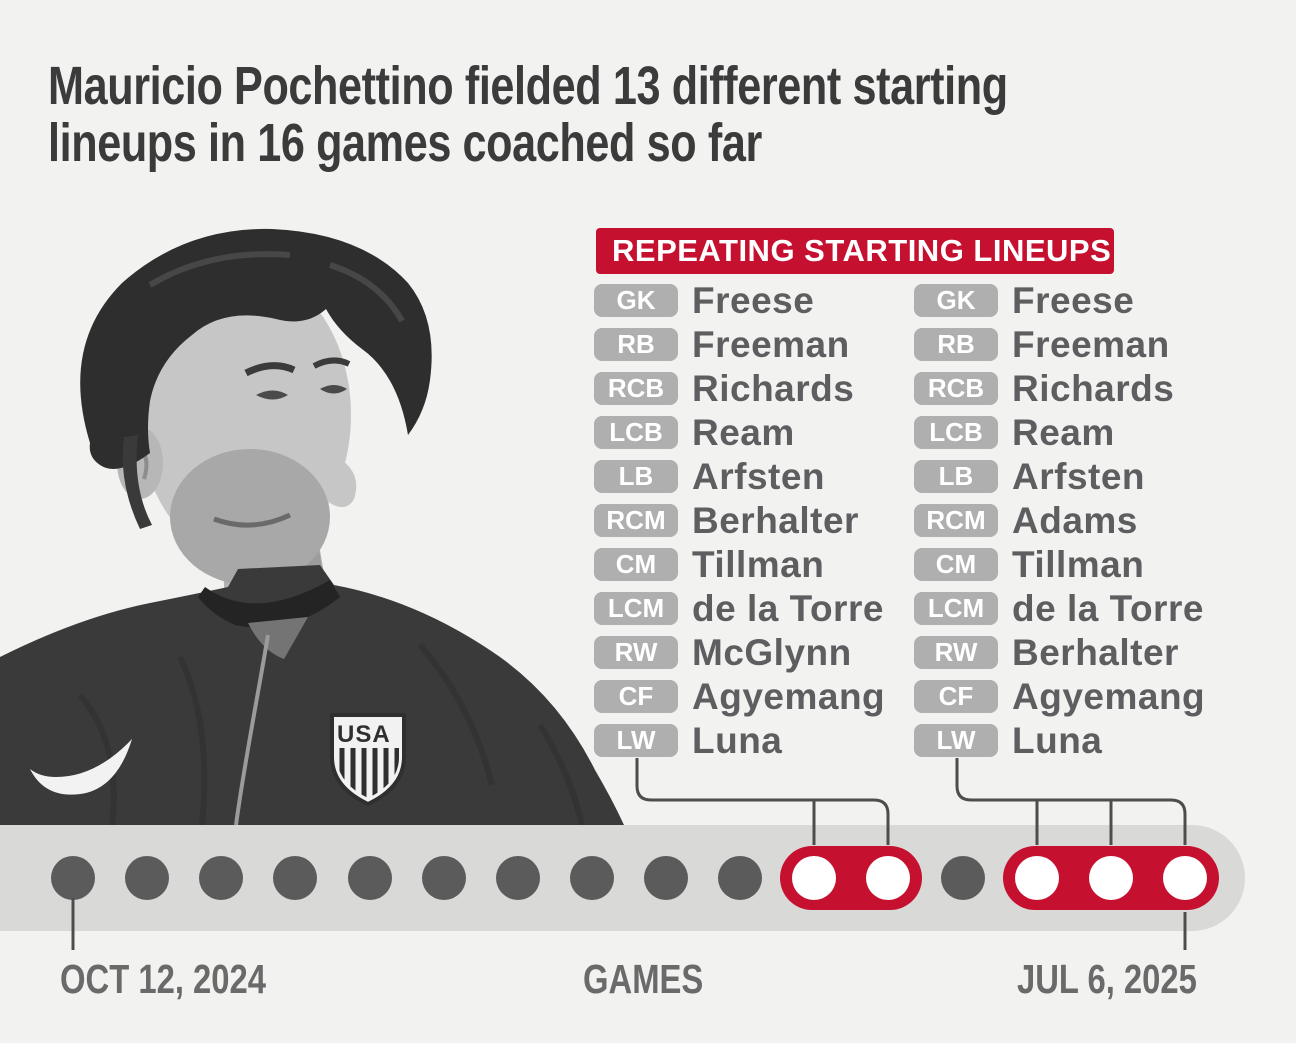 The width and height of the screenshot is (1296, 1043). What do you see at coordinates (773, 388) in the screenshot?
I see `player-name: Richards` at bounding box center [773, 388].